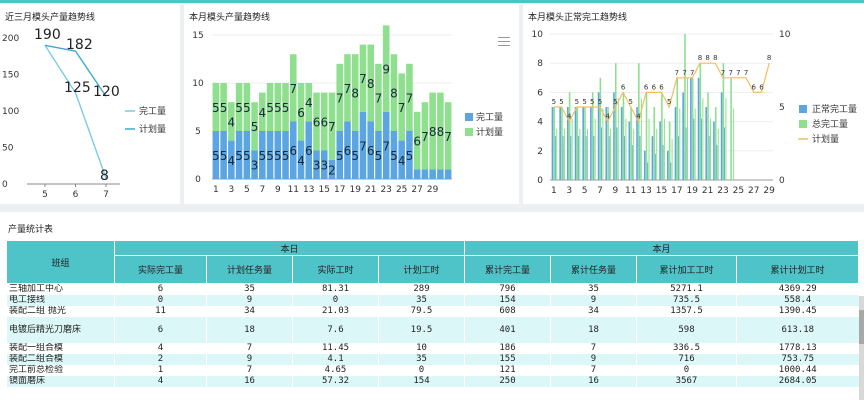  I want to click on panel-title: 本月模头正常完工趋势线, so click(578, 18).